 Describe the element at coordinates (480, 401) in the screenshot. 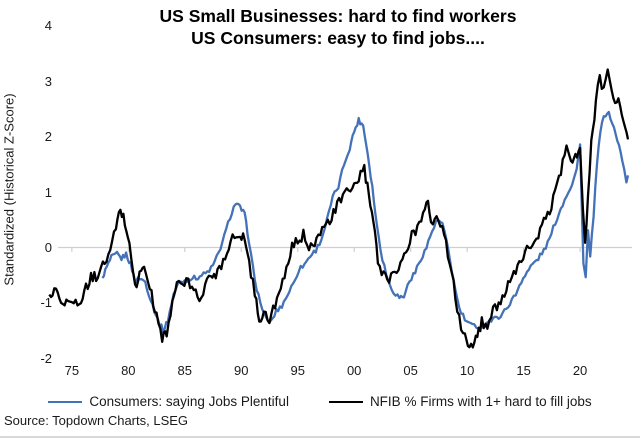

I see `legend-label-nfib: NFIB % Firms with 1+ hard to fill jobs` at that location.